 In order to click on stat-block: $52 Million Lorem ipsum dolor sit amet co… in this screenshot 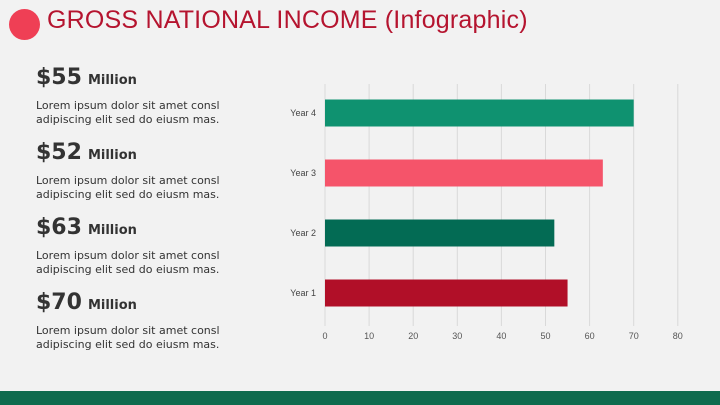, I will do `click(146, 170)`.